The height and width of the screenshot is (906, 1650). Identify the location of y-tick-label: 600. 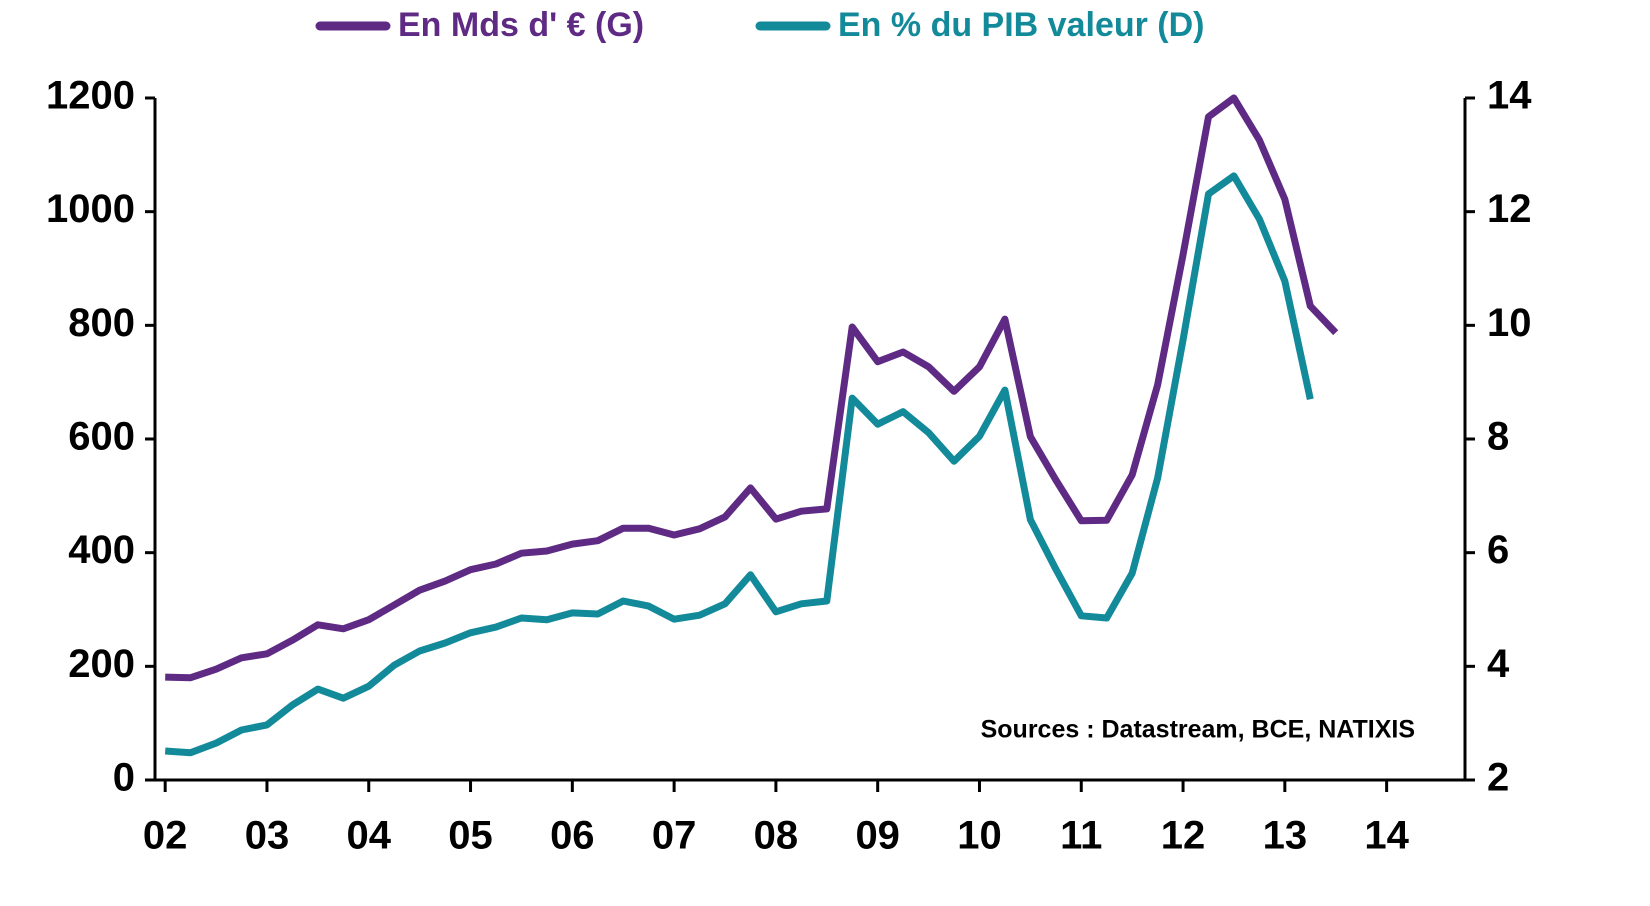
(101, 437).